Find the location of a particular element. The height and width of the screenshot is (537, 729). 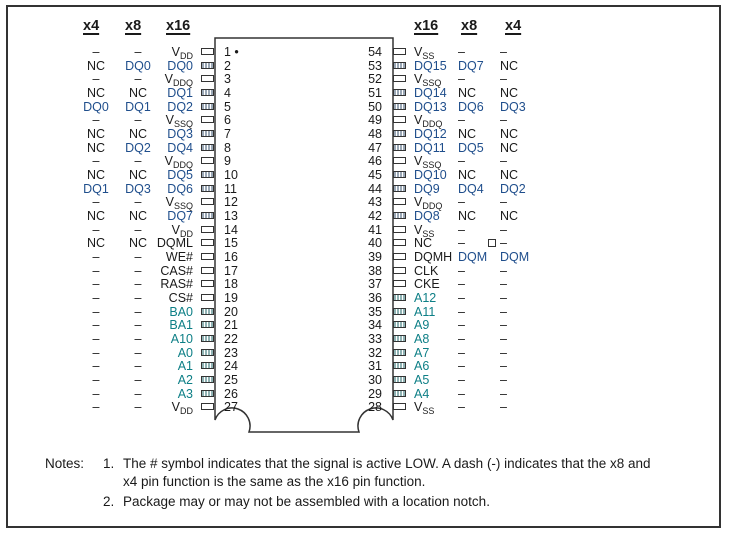

signal-name: DQ9 is located at coordinates (427, 188).